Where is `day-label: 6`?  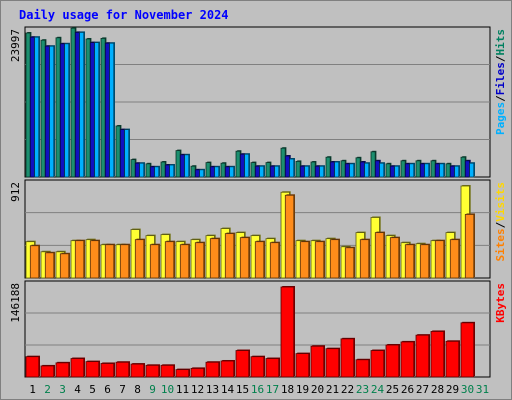 day-label: 6 is located at coordinates (107, 389).